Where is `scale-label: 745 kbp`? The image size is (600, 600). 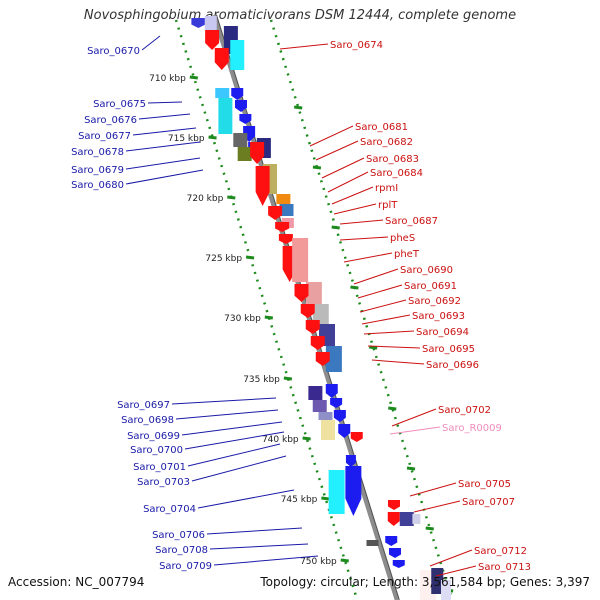 scale-label: 745 kbp is located at coordinates (299, 500).